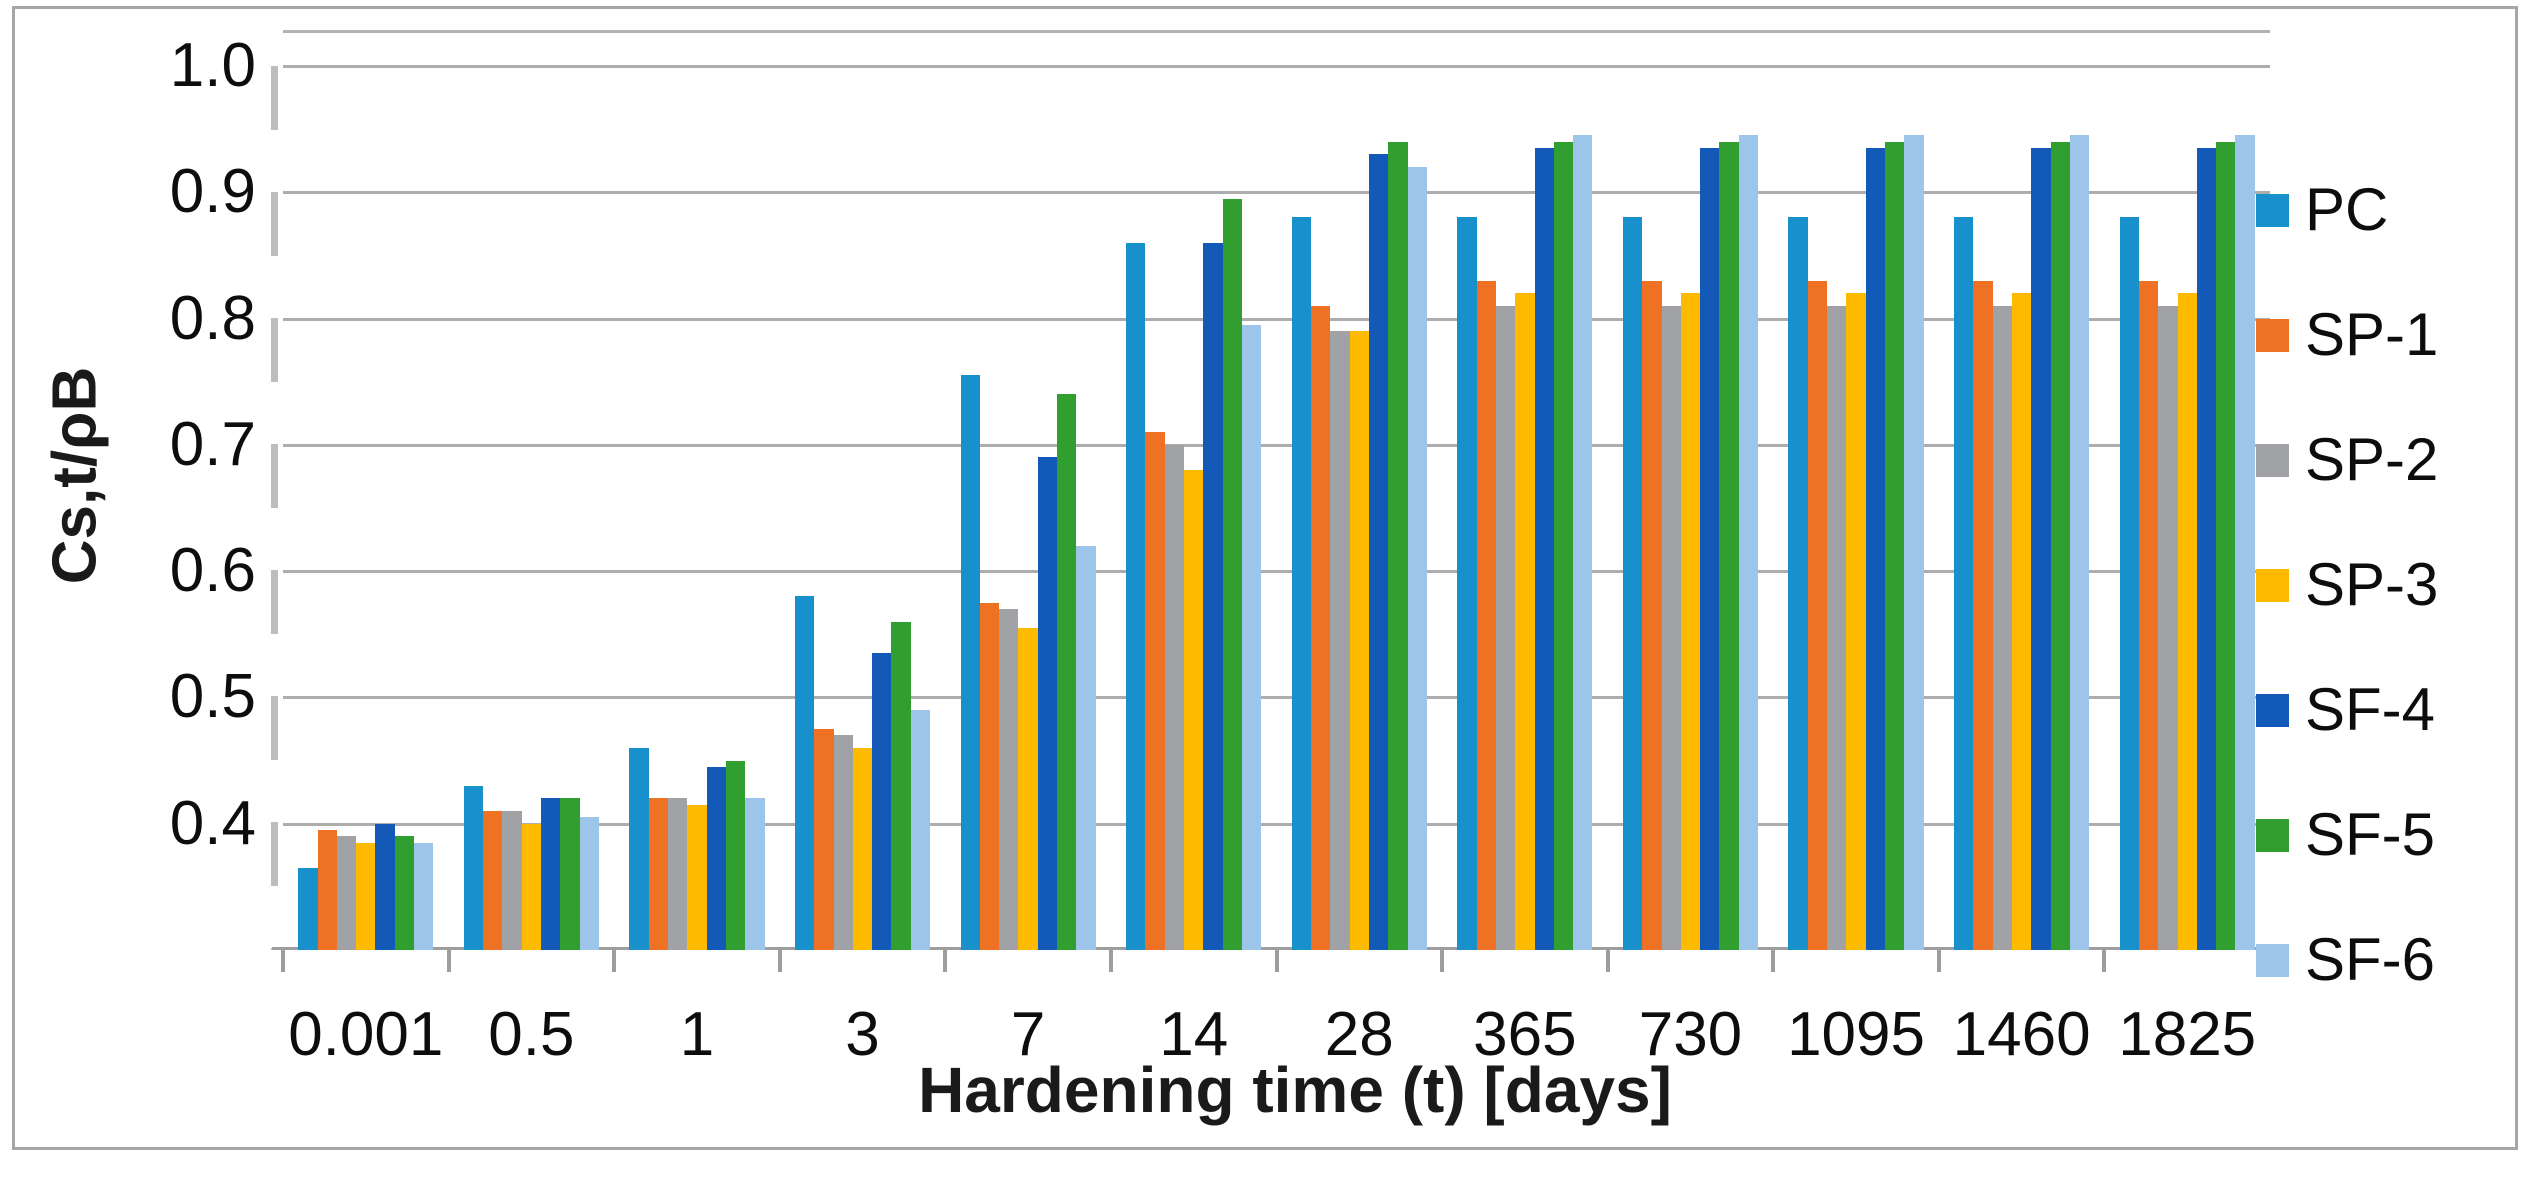 This screenshot has width=2531, height=1179. I want to click on chart-legend: PC SP-1 SP-2 SP-3 SF-4 SF-5 SF-6, so click(2391, 589).